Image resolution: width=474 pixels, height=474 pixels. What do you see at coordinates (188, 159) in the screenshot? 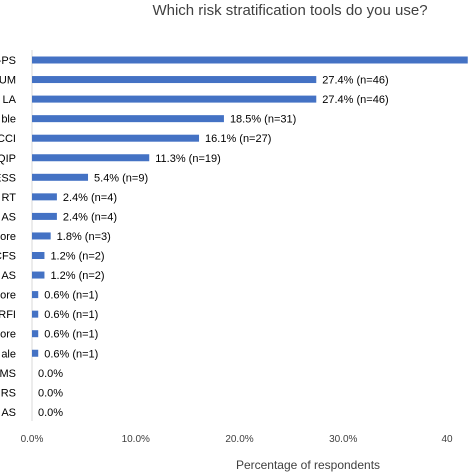
I see `data-label: 11.3% (n=19)` at bounding box center [188, 159].